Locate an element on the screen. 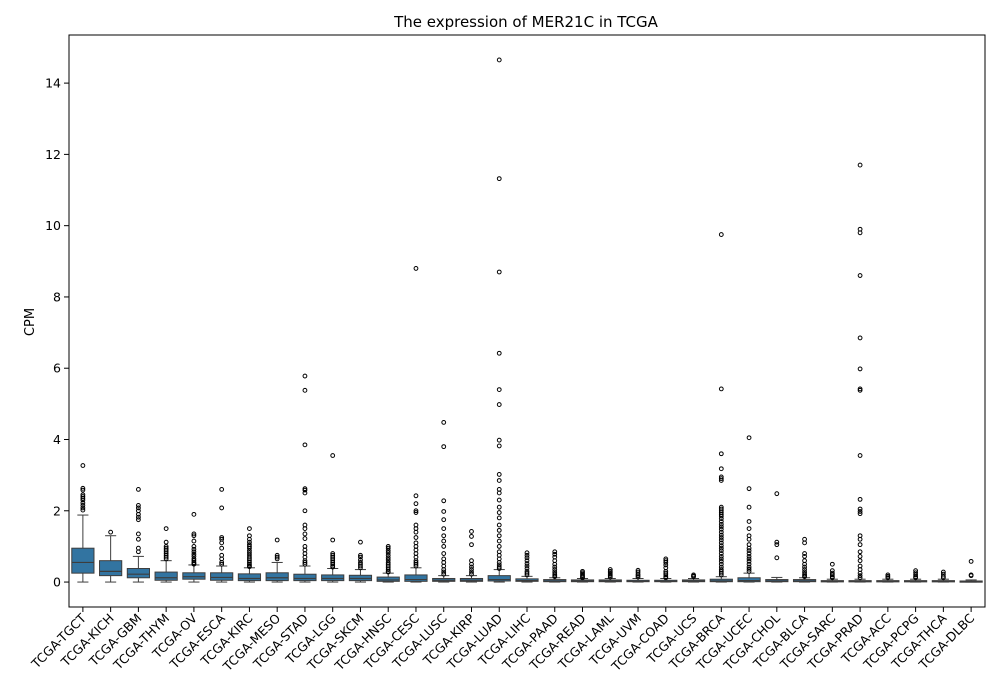 The height and width of the screenshot is (700, 1000). y-tick-label: 4 is located at coordinates (57, 439).